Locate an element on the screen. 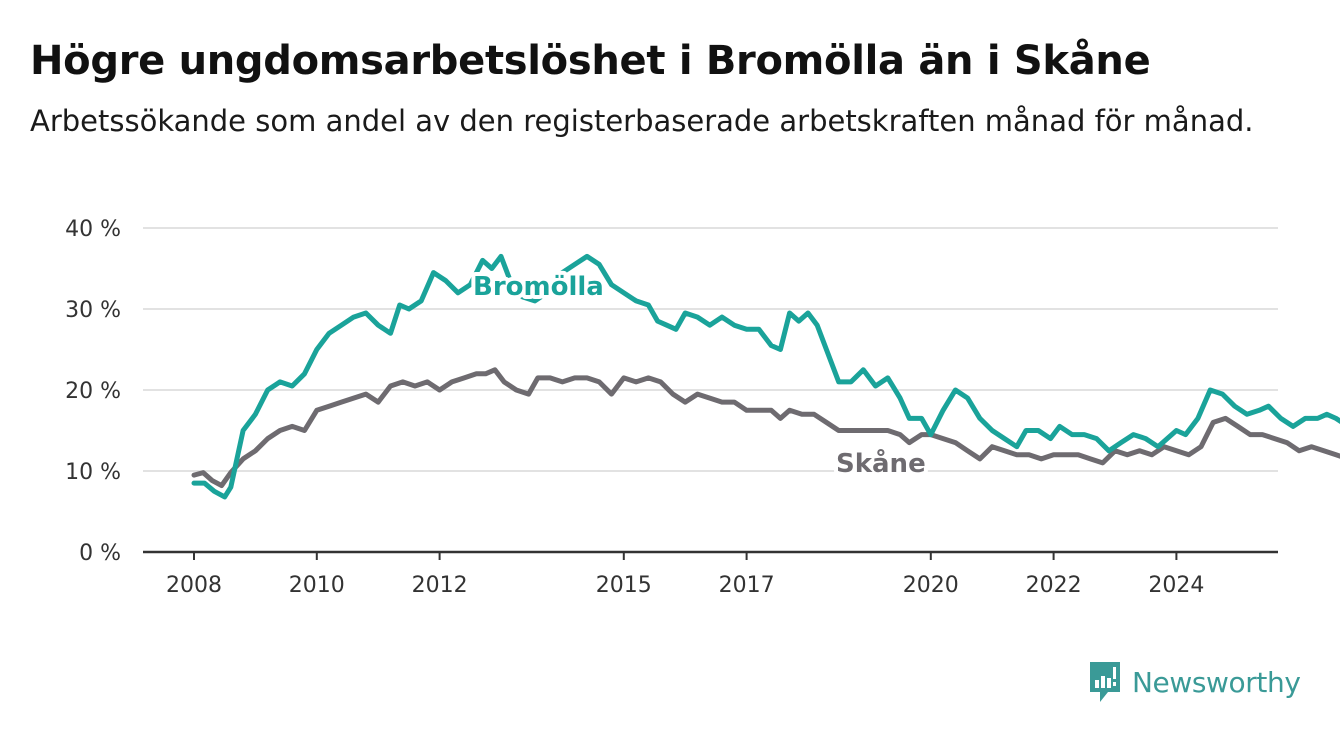 This screenshot has height=734, width=1340. x-tick-label-2022: 2022 is located at coordinates (1054, 585).